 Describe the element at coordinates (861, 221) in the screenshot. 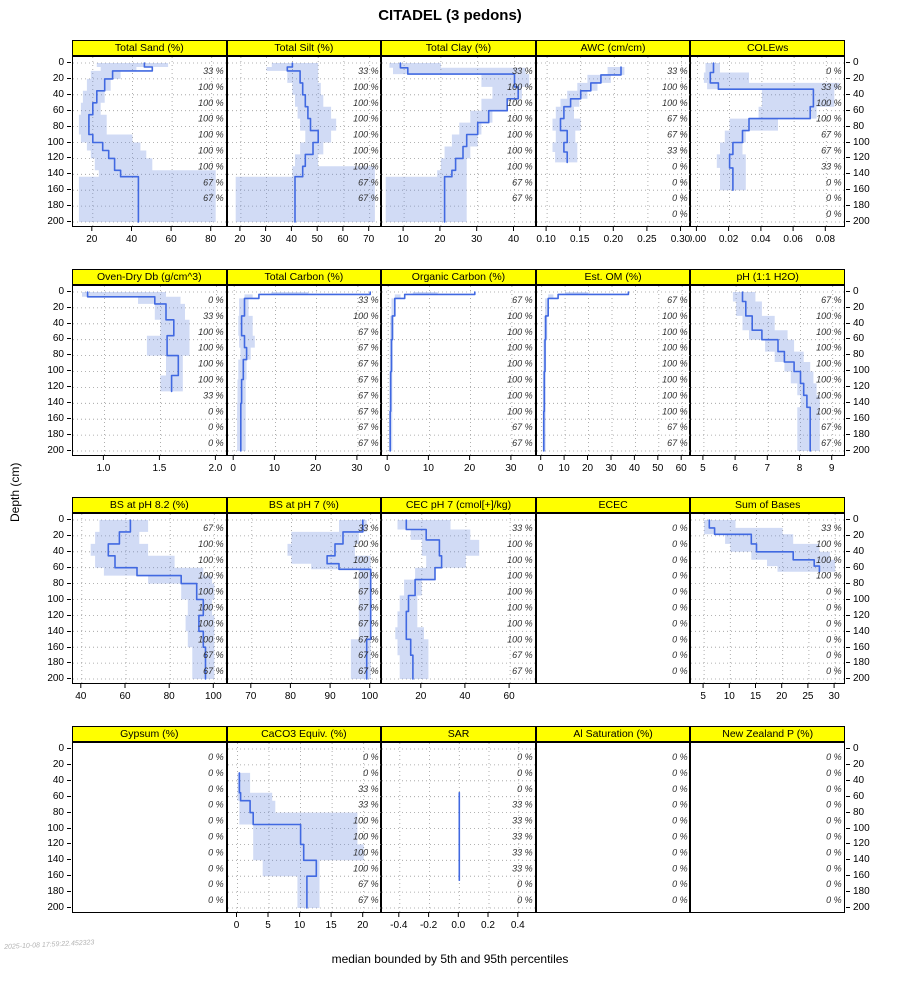

I see `depth-tick-label: 200` at that location.